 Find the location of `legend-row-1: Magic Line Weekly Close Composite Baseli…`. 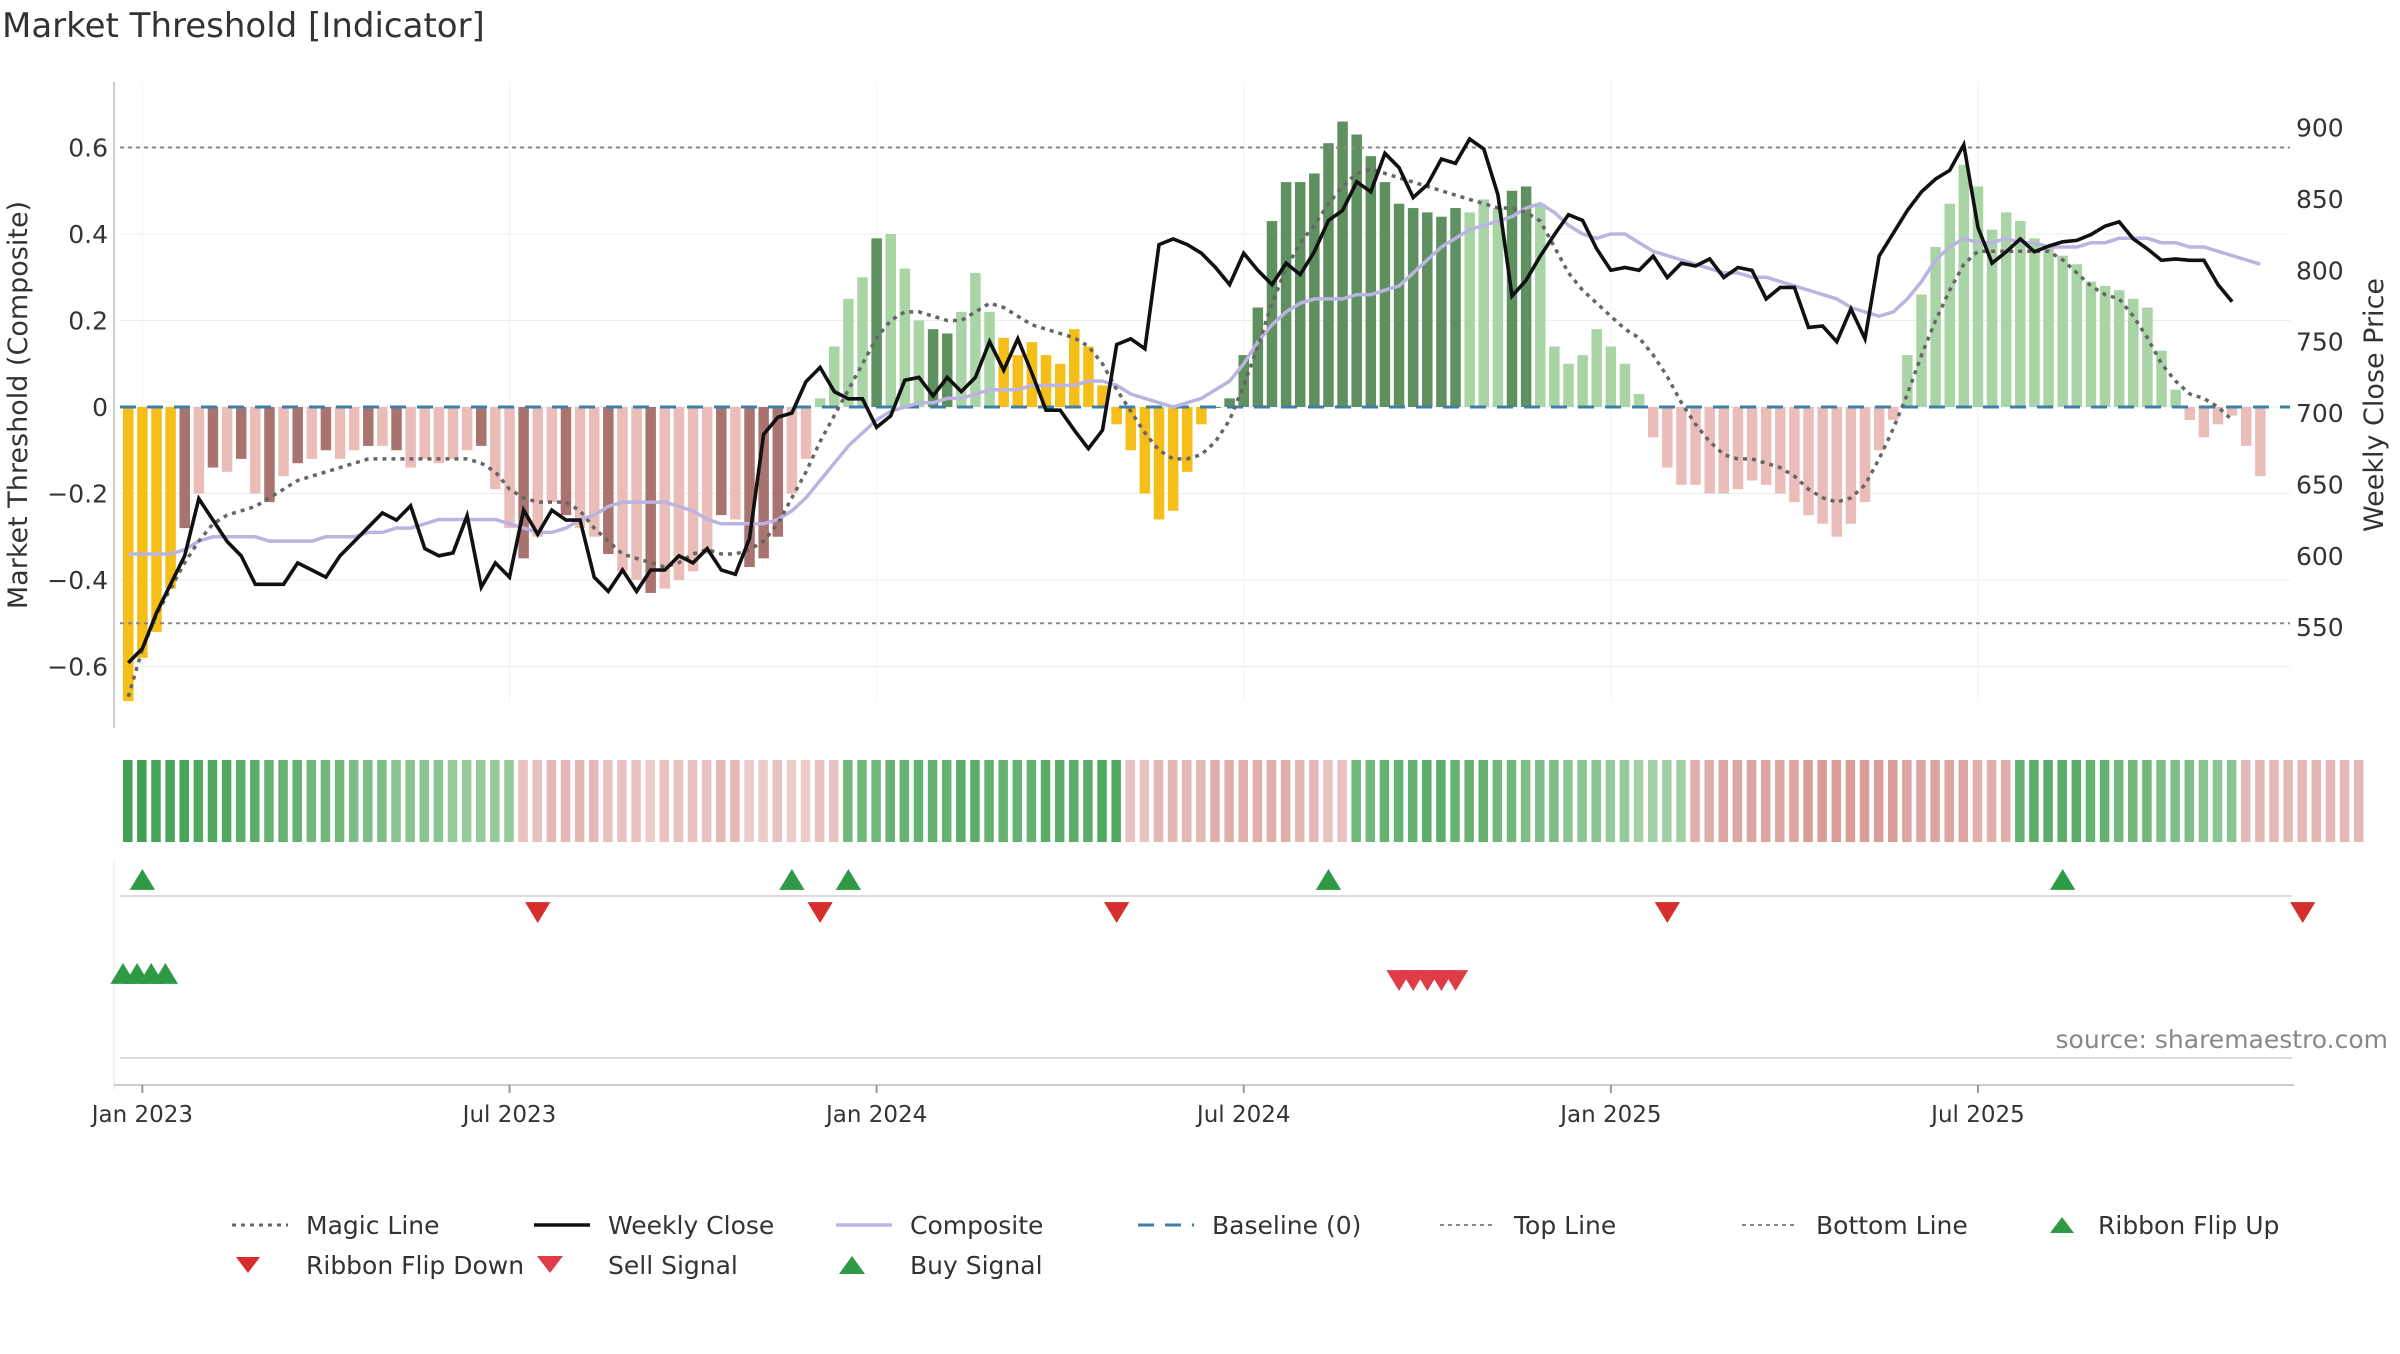

legend-row-1: Magic Line Weekly Close Composite Baseli… is located at coordinates (1290, 1225).